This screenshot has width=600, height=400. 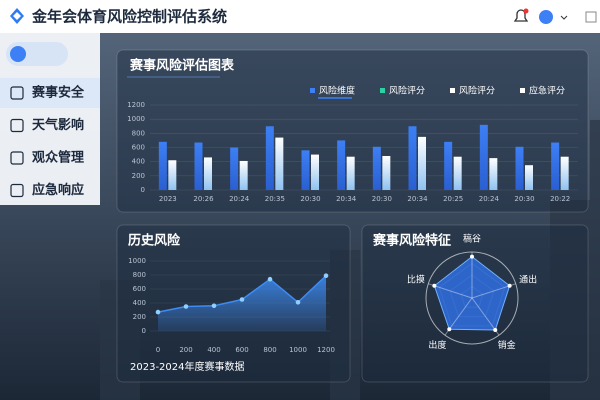 What do you see at coordinates (546, 17) in the screenshot?
I see `avatar` at bounding box center [546, 17].